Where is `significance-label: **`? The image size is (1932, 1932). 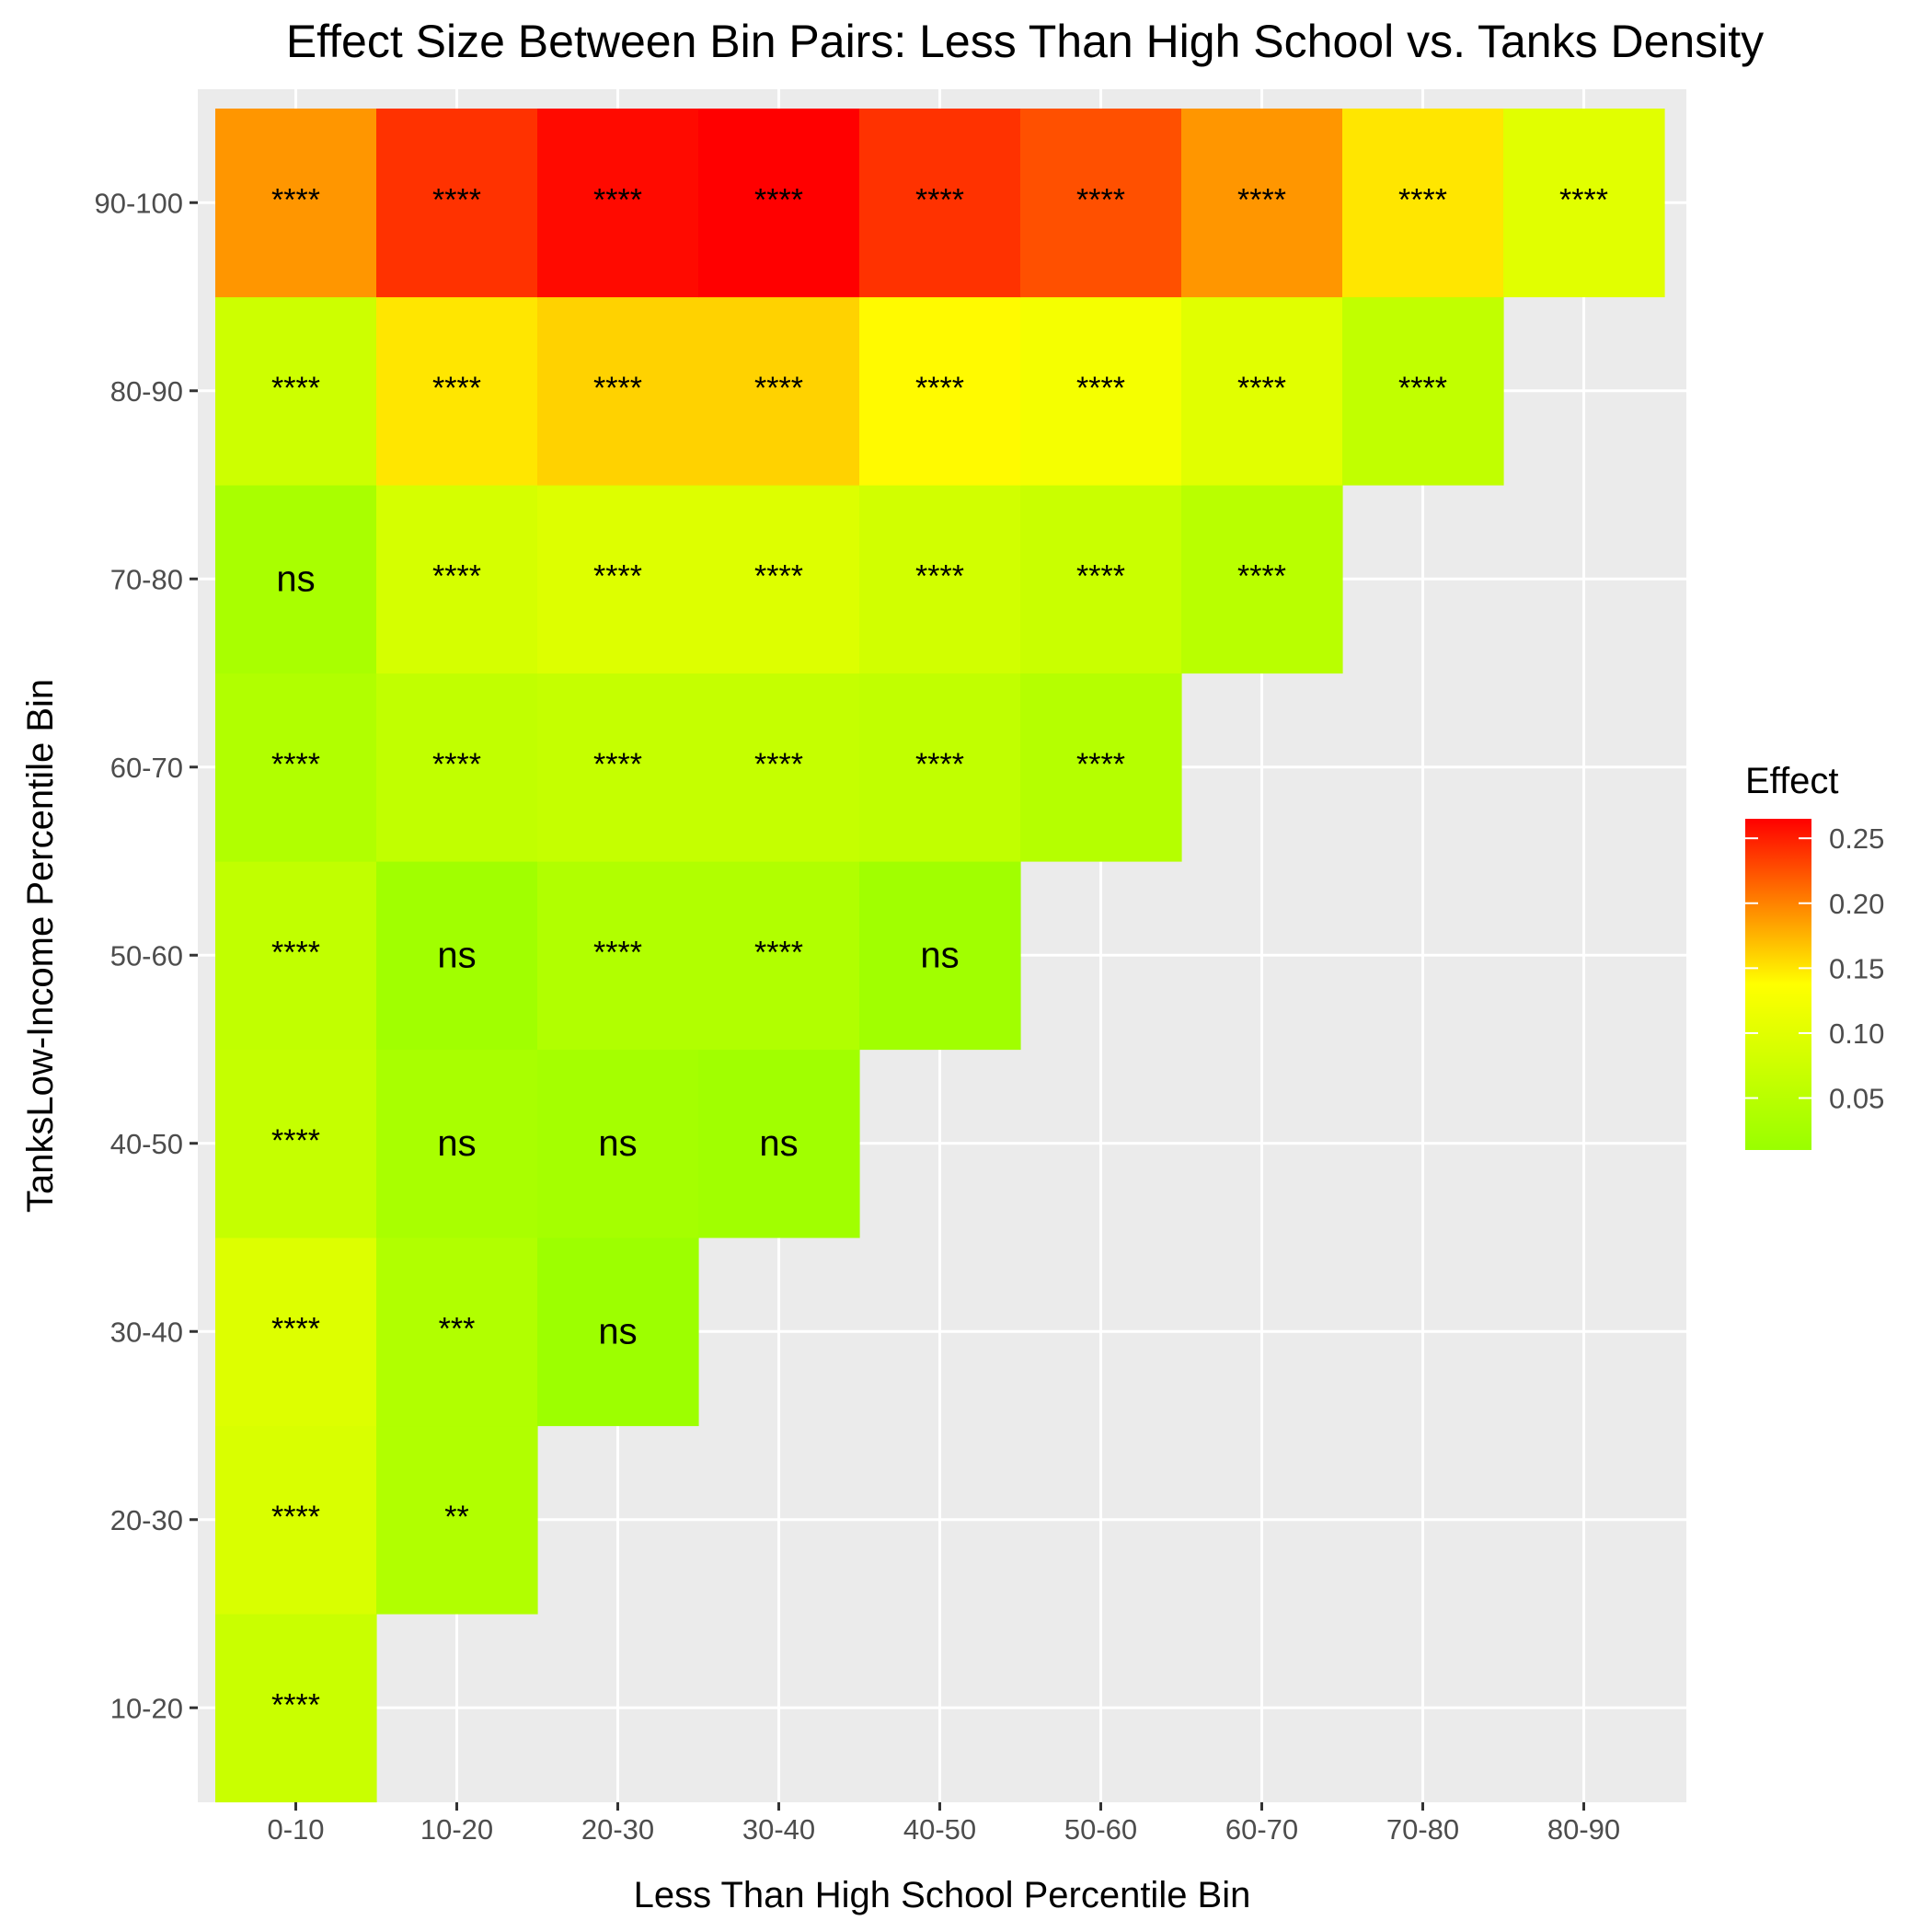 significance-label: ** is located at coordinates (456, 1517).